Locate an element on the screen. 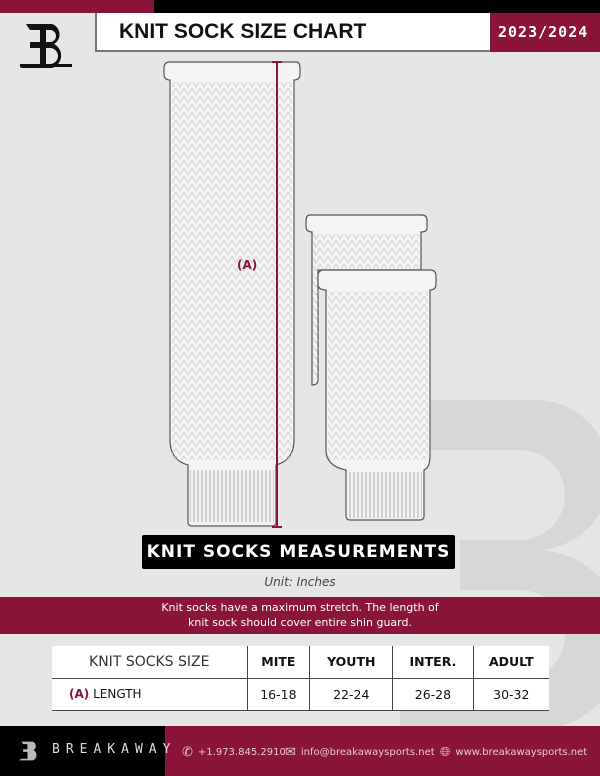 This screenshot has height=776, width=600. value-cell: 22-24 is located at coordinates (351, 694).